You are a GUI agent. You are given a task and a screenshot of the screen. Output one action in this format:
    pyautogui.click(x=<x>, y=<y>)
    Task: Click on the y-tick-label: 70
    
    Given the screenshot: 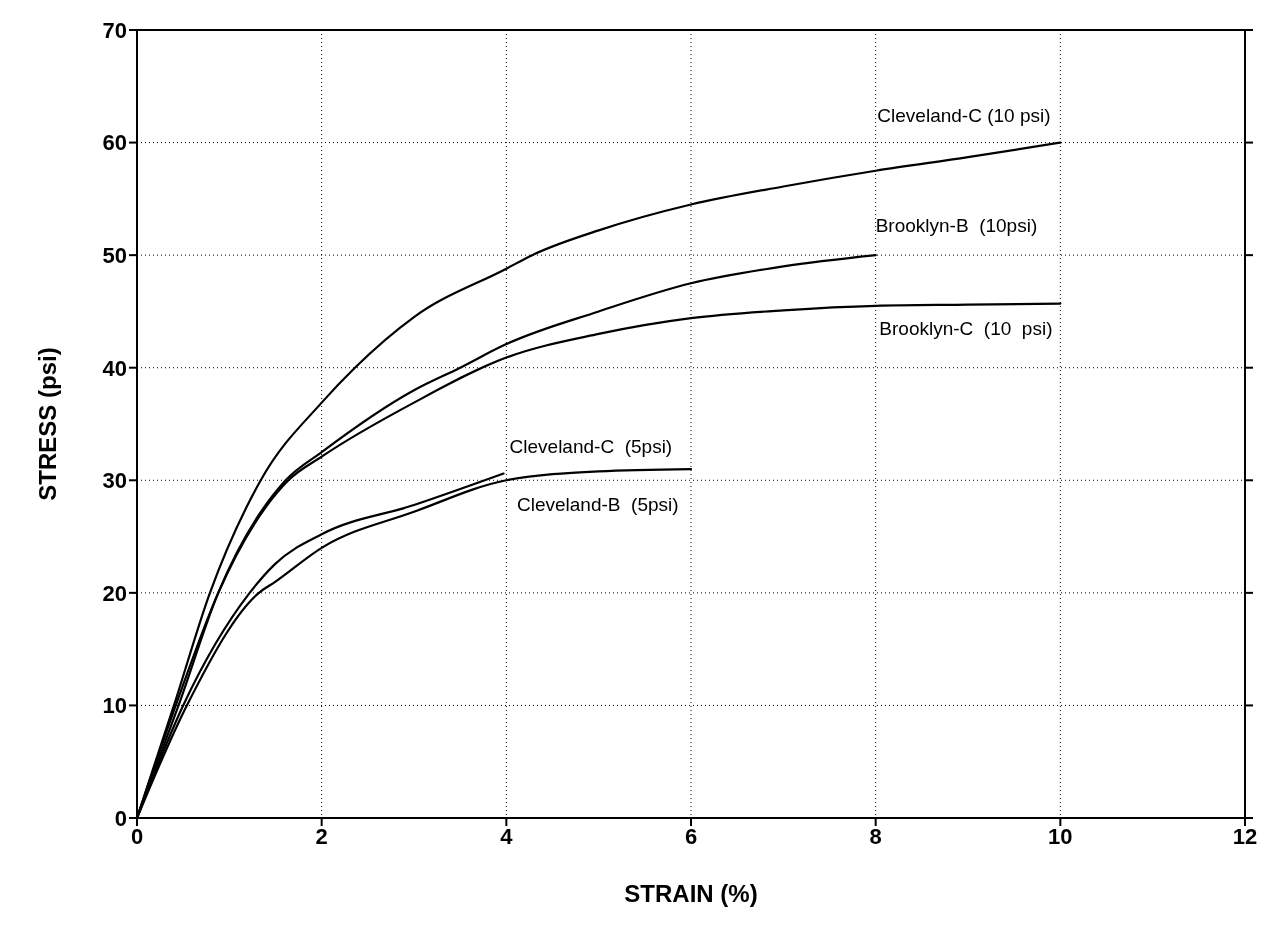 What is the action you would take?
    pyautogui.click(x=114, y=30)
    